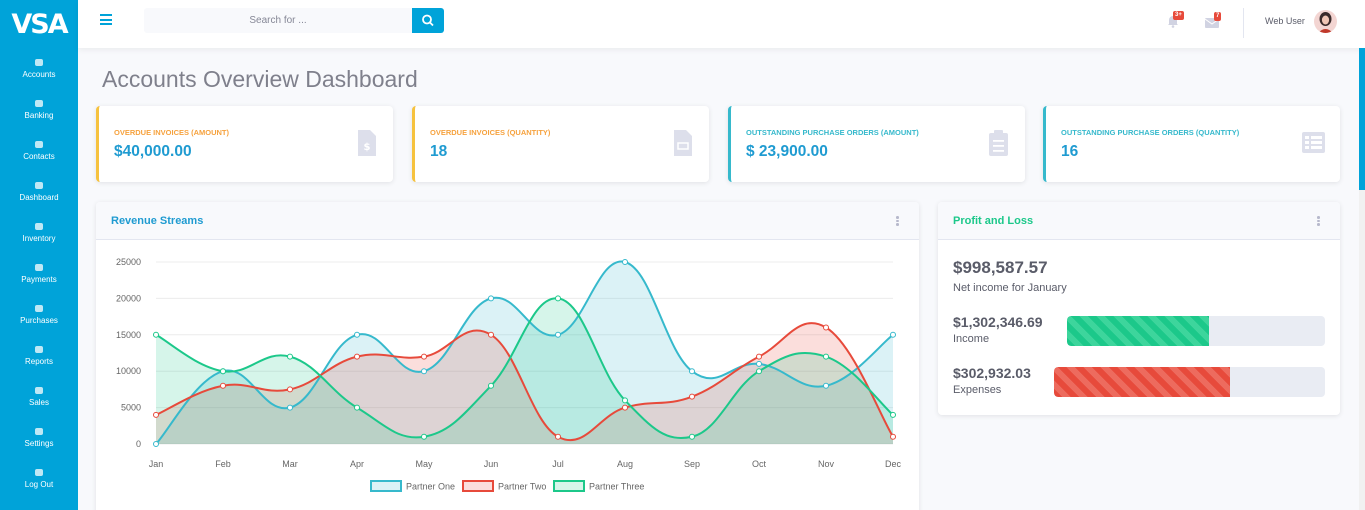 This screenshot has height=510, width=1365. What do you see at coordinates (491, 464) in the screenshot?
I see `x-tick-label: Jun` at bounding box center [491, 464].